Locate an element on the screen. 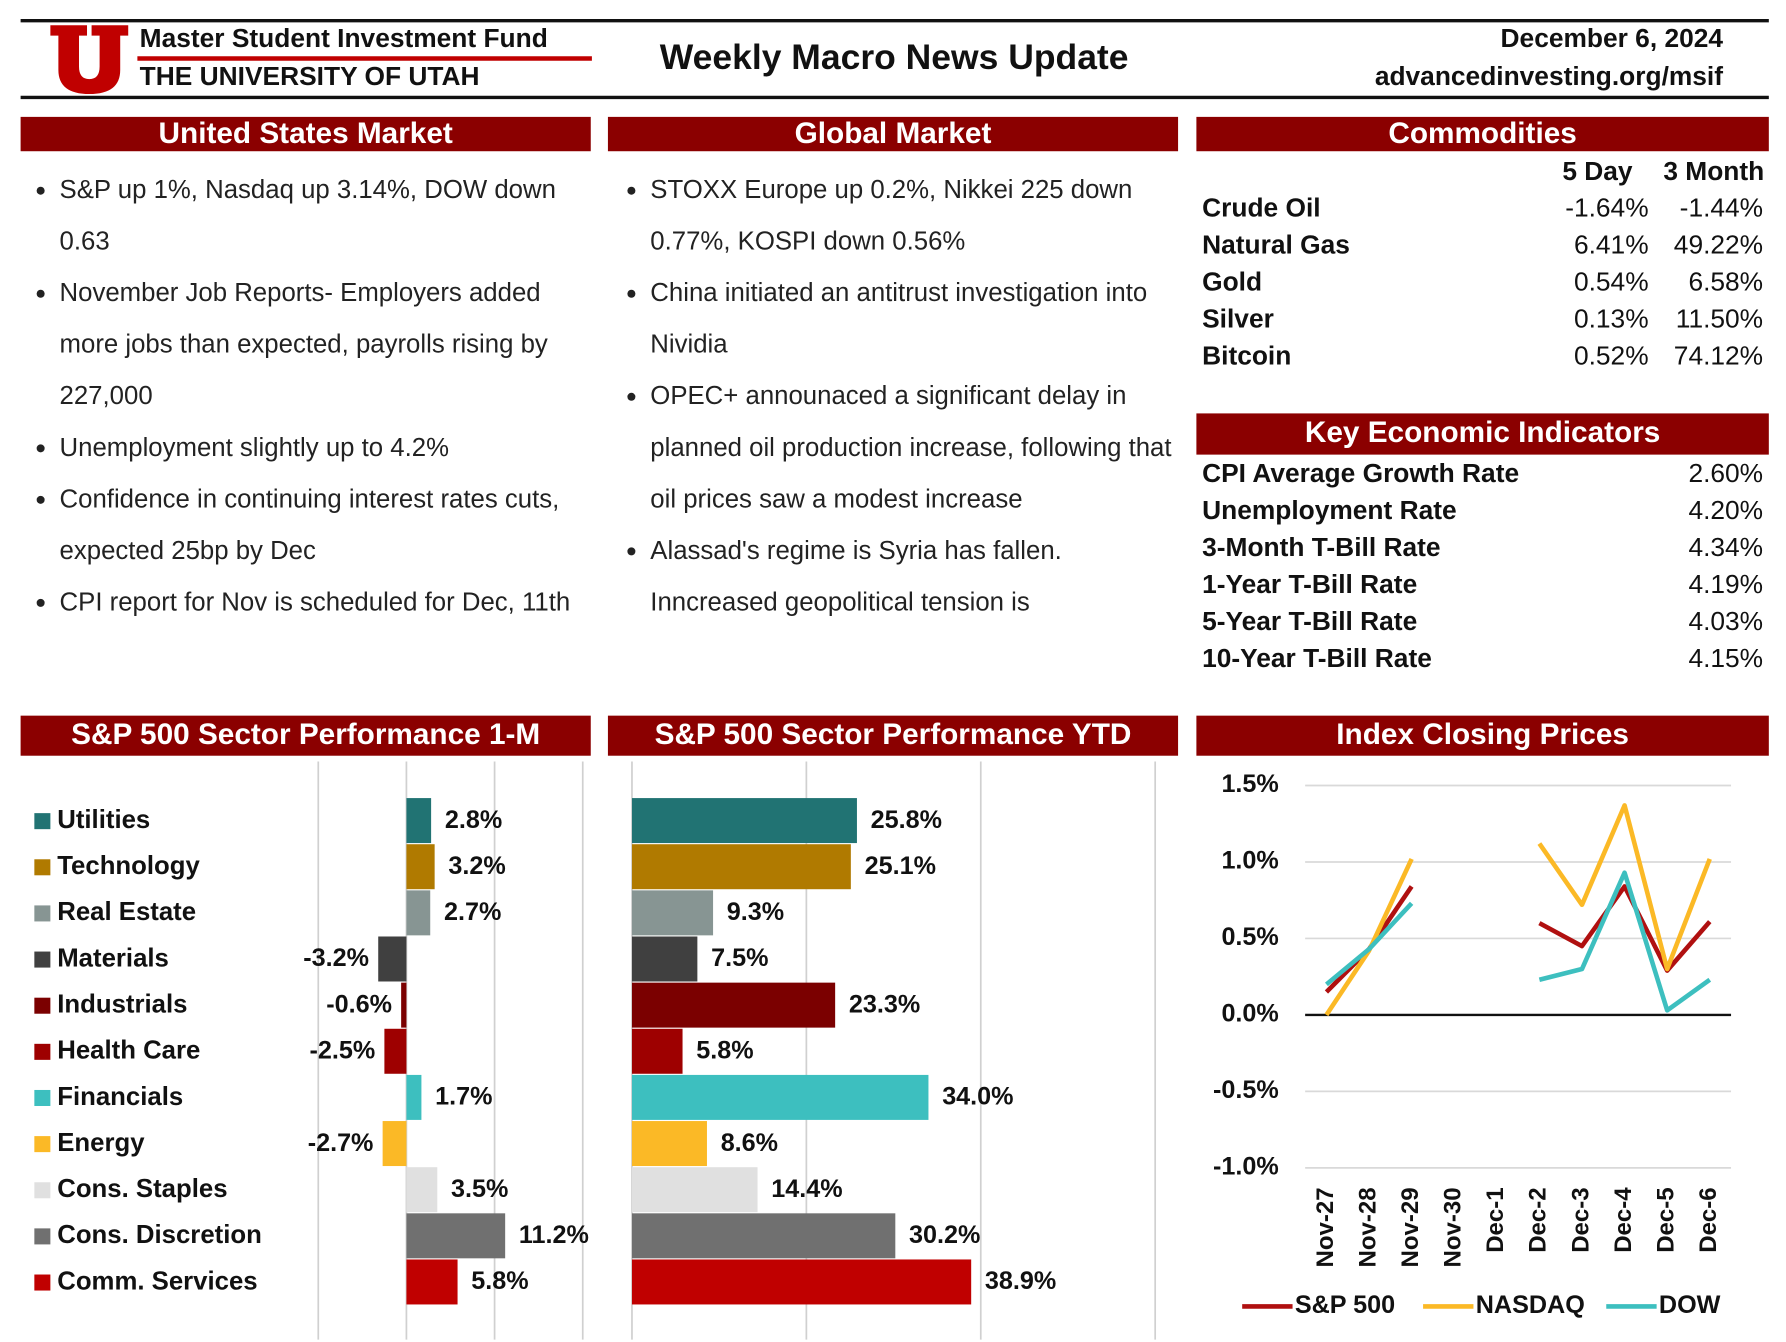 The width and height of the screenshot is (1786, 1342). cell: 49.22% is located at coordinates (1718, 245).